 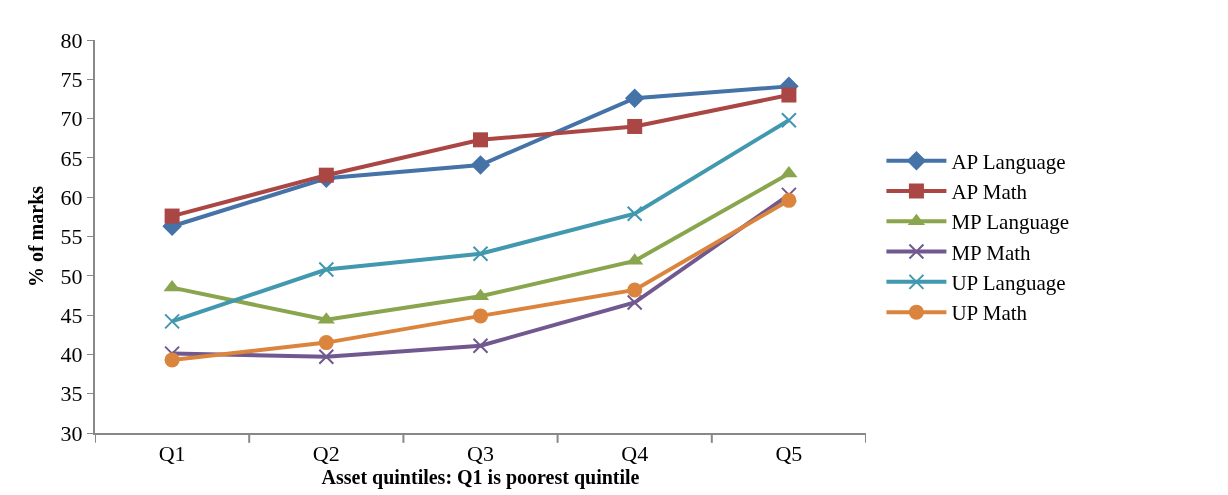 What do you see at coordinates (172, 454) in the screenshot?
I see `x-tick-label: Q1` at bounding box center [172, 454].